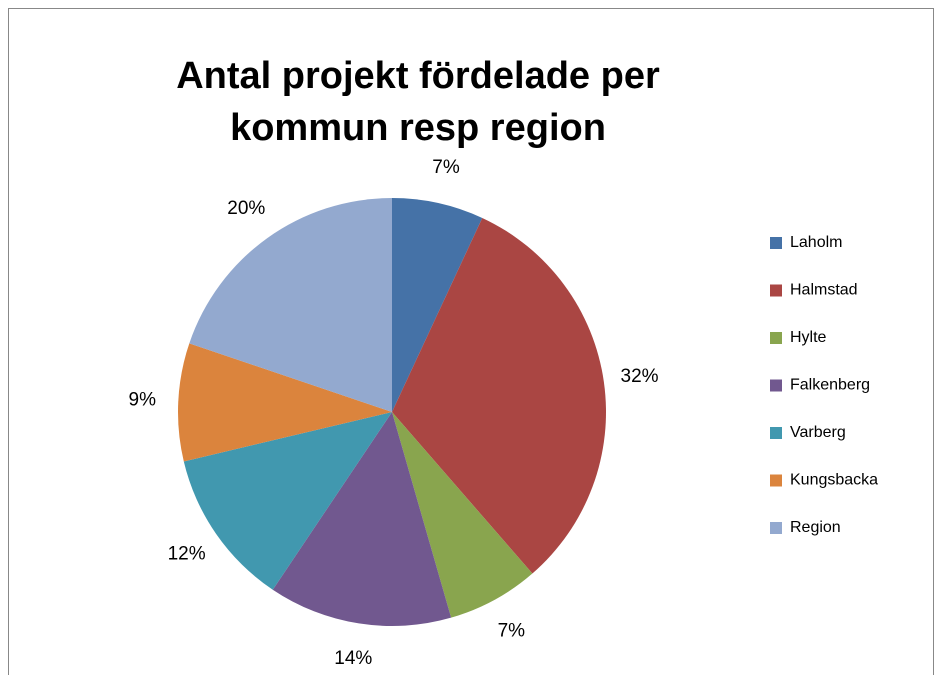  I want to click on legend-label: Hylte, so click(808, 337).